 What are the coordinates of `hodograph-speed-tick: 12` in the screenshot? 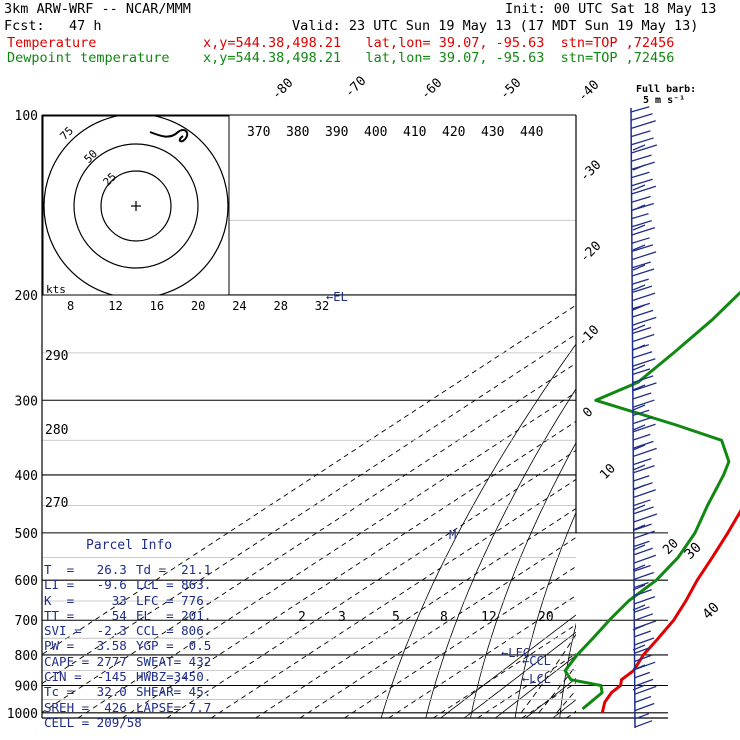 It's located at (115, 306).